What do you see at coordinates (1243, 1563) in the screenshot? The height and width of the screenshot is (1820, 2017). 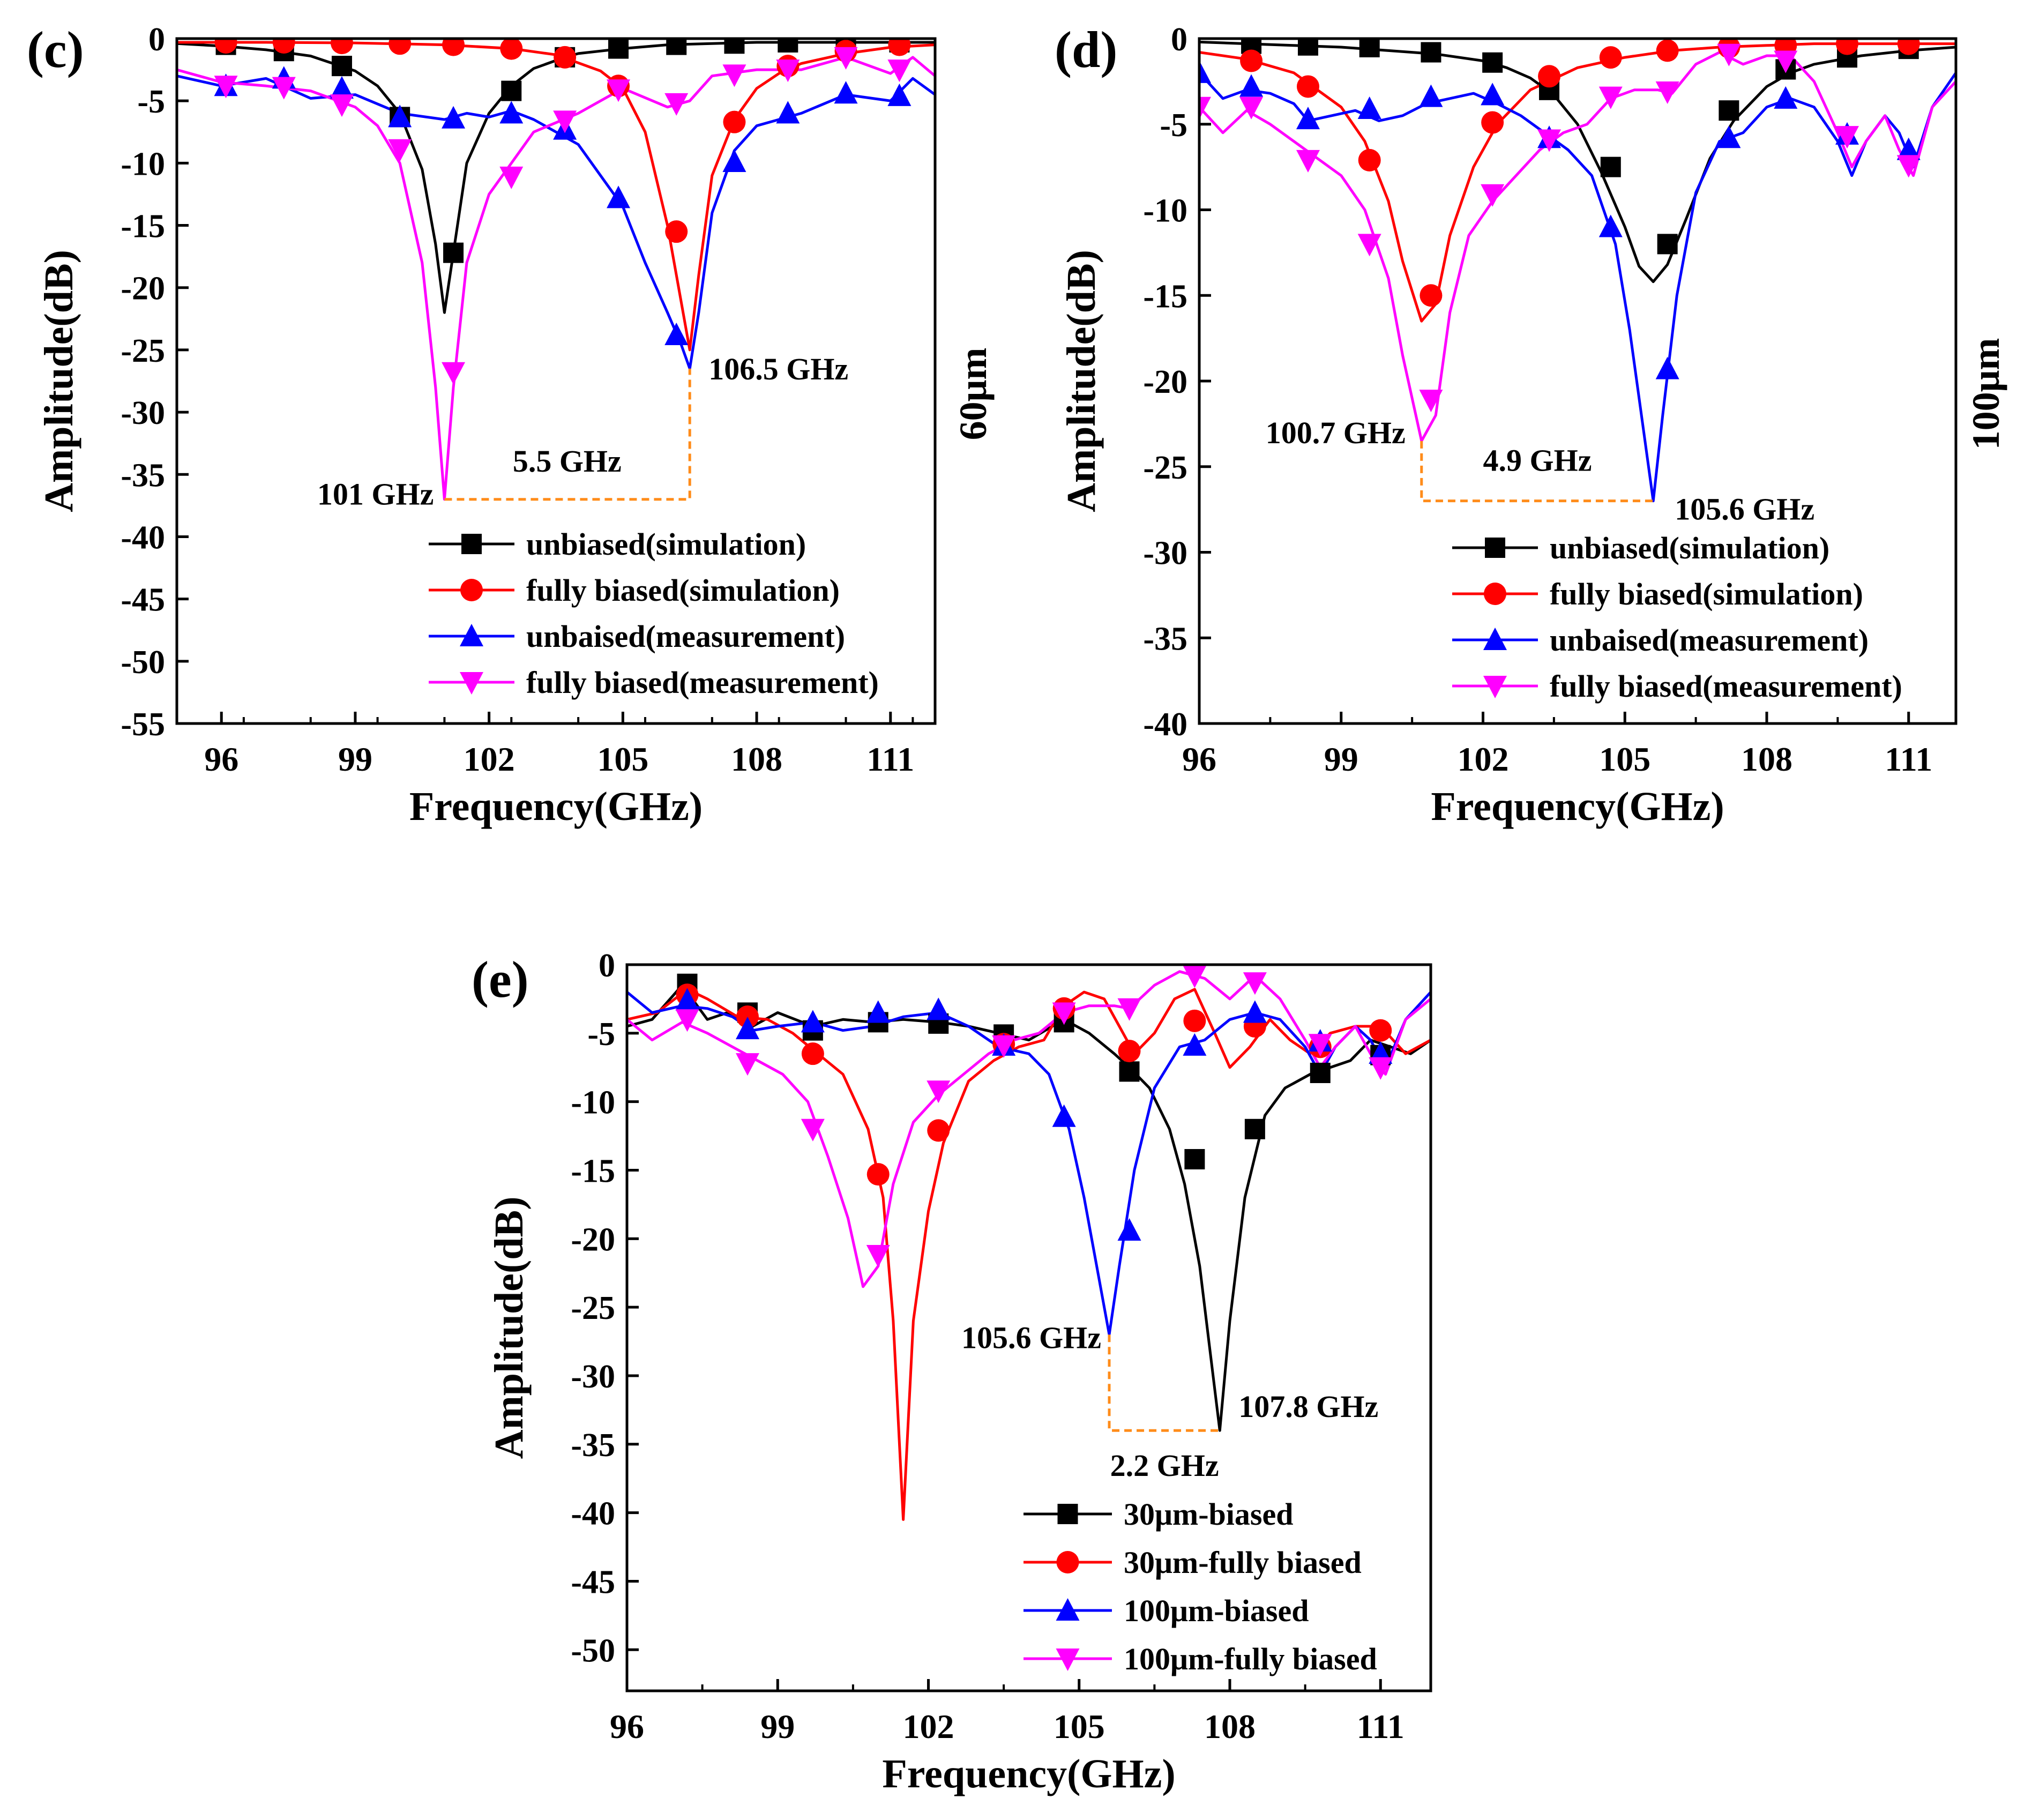 I see `legend-label: 30μm-fully biased` at bounding box center [1243, 1563].